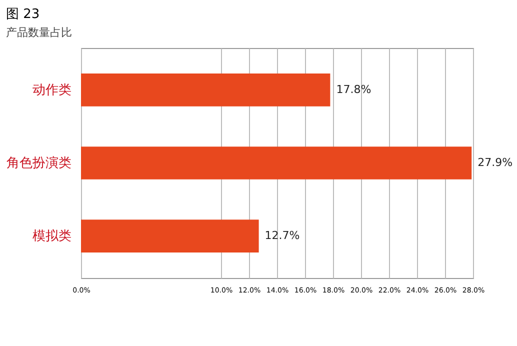 The width and height of the screenshot is (517, 346). I want to click on data-label: 17.8%, so click(354, 89).